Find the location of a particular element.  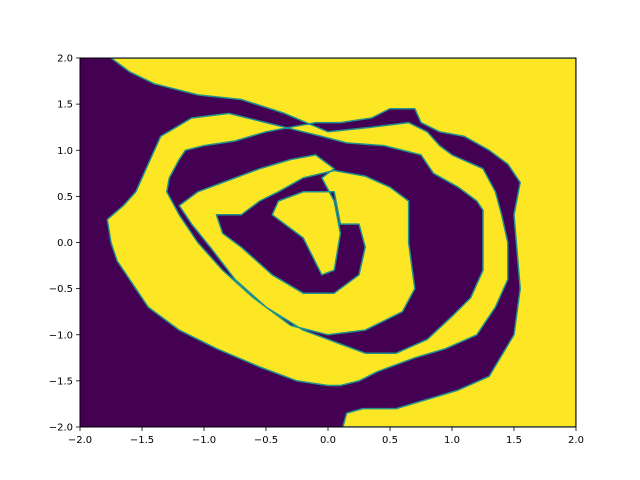

x-tick-label: −2.0 is located at coordinates (80, 440).